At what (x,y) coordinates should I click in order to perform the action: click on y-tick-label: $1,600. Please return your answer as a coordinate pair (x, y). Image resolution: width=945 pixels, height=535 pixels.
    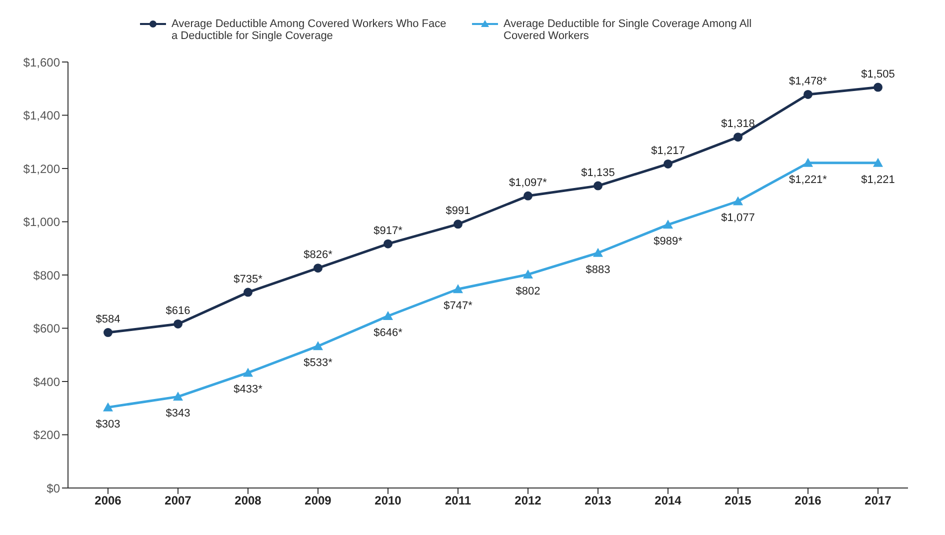
    Looking at the image, I should click on (41, 62).